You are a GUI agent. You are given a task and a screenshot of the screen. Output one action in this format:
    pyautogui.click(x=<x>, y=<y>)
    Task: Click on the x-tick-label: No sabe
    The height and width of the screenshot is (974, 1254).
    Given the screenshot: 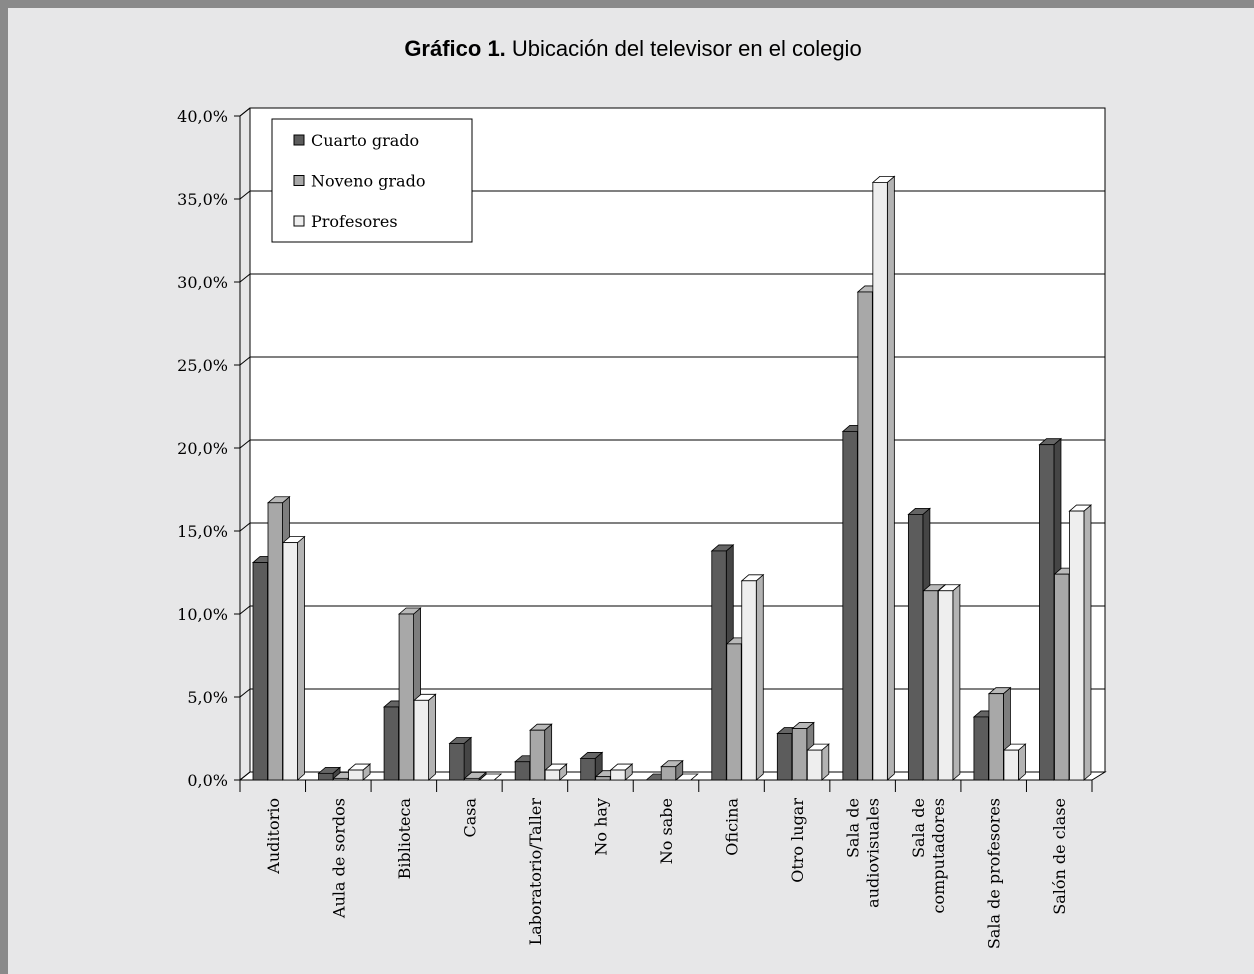 What is the action you would take?
    pyautogui.click(x=666, y=831)
    